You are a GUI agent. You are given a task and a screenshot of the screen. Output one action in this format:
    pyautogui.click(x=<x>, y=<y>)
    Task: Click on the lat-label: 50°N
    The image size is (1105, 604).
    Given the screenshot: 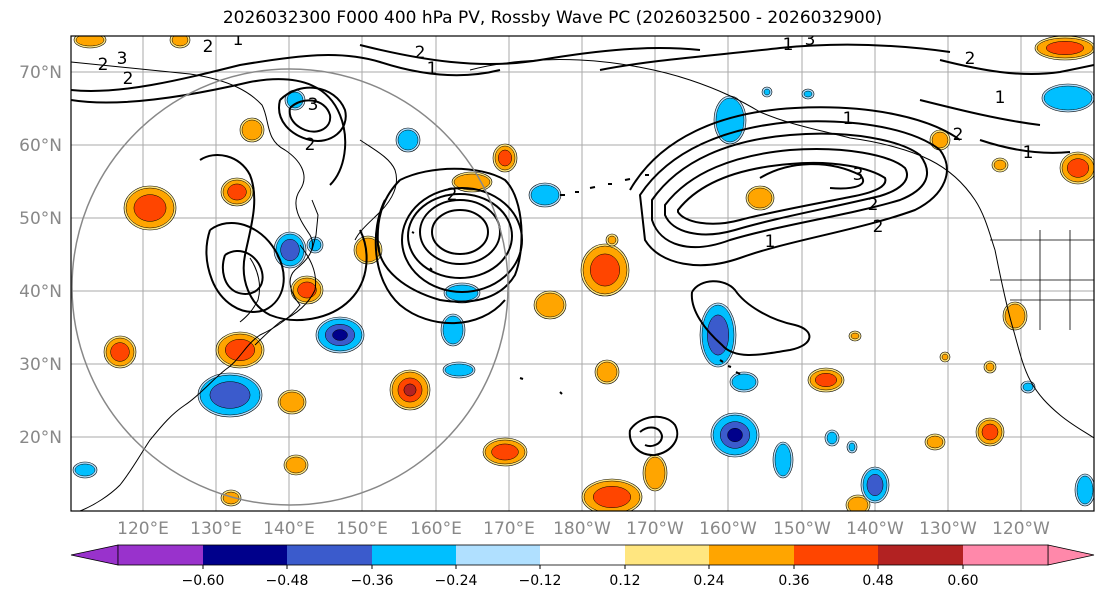 What is the action you would take?
    pyautogui.click(x=40, y=219)
    